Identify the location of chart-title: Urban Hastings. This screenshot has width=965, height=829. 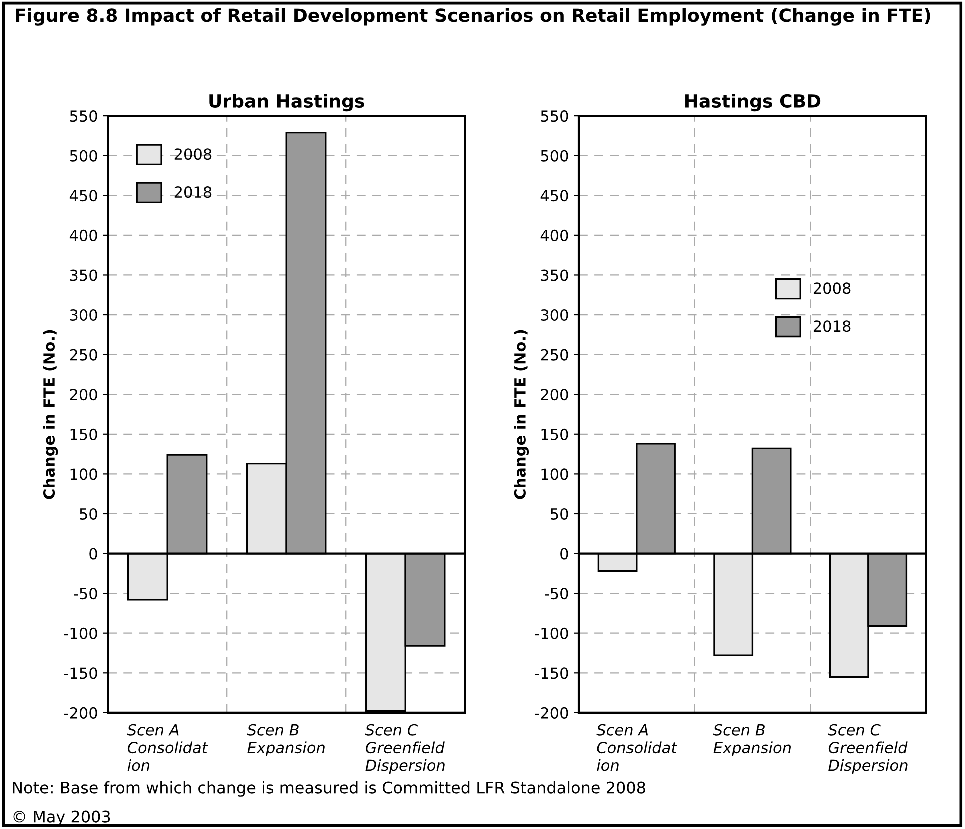
(287, 103).